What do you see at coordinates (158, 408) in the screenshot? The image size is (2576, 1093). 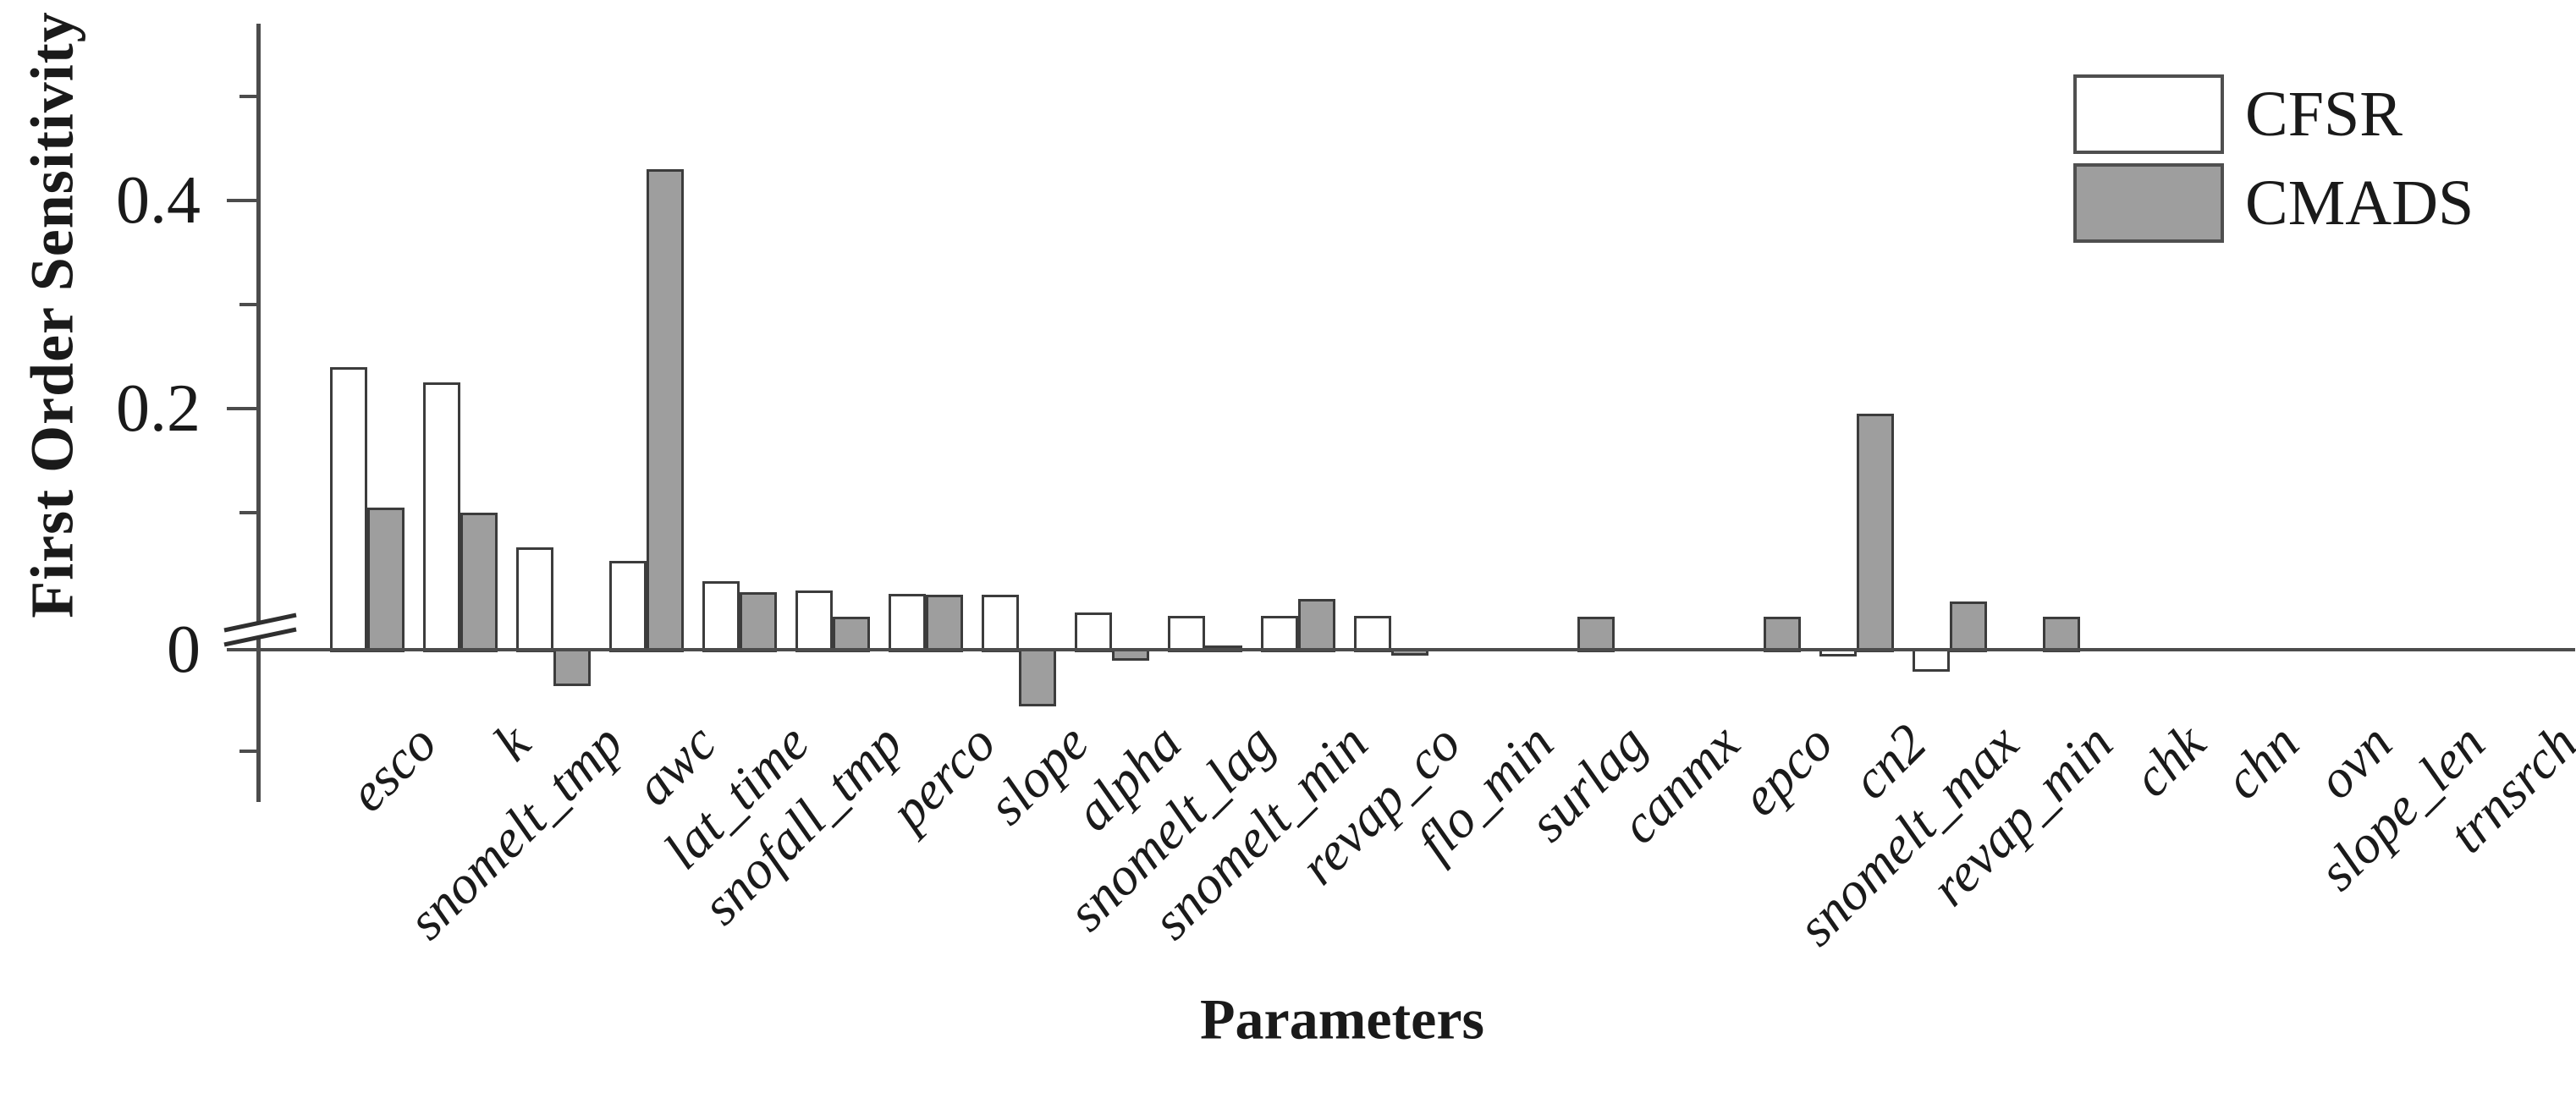 I see `y-tick-label: 0.2` at bounding box center [158, 408].